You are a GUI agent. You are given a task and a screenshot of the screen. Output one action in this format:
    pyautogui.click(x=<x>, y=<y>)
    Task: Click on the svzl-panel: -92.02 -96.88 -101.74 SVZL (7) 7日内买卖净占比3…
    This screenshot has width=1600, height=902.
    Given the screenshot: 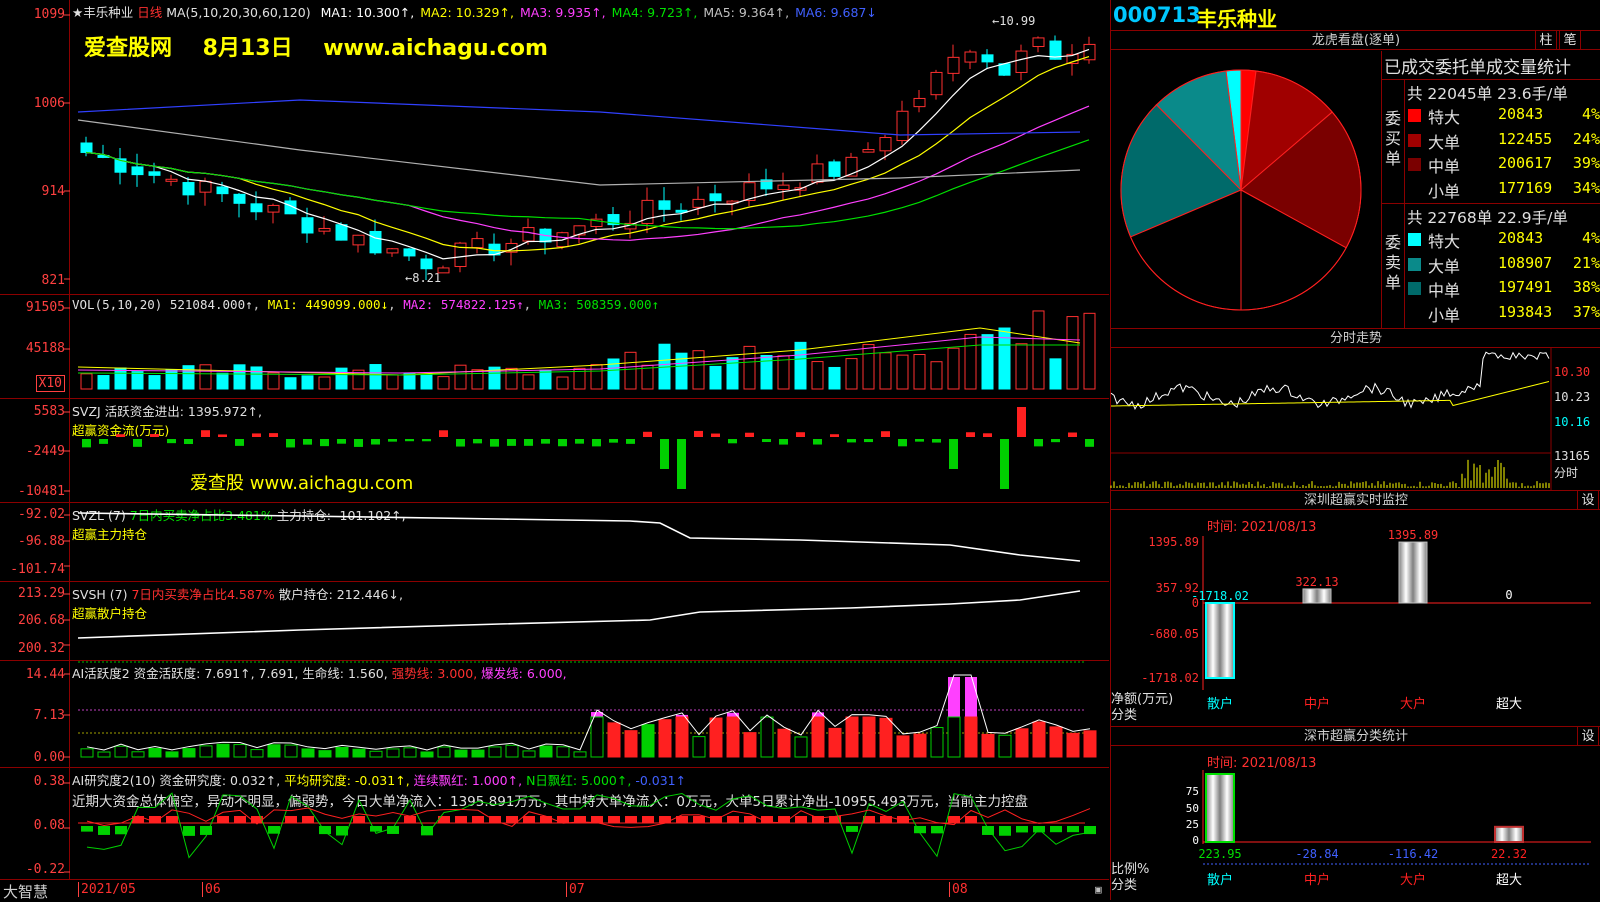 What is the action you would take?
    pyautogui.click(x=554, y=542)
    